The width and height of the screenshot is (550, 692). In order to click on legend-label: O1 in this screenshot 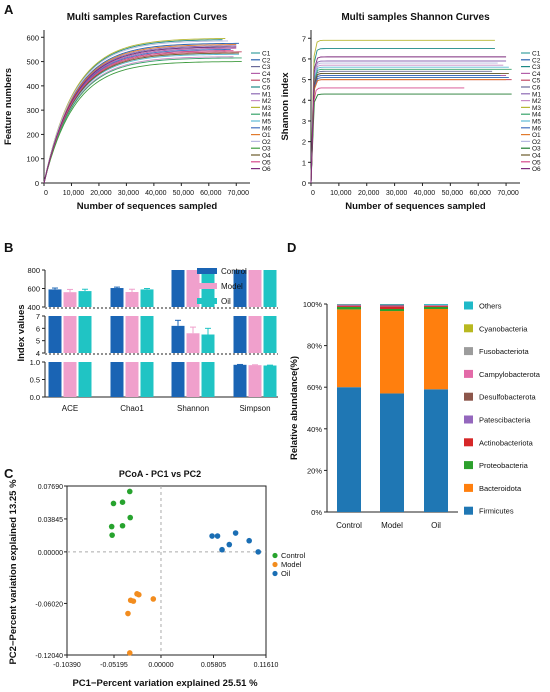, I will do `click(266, 135)`.